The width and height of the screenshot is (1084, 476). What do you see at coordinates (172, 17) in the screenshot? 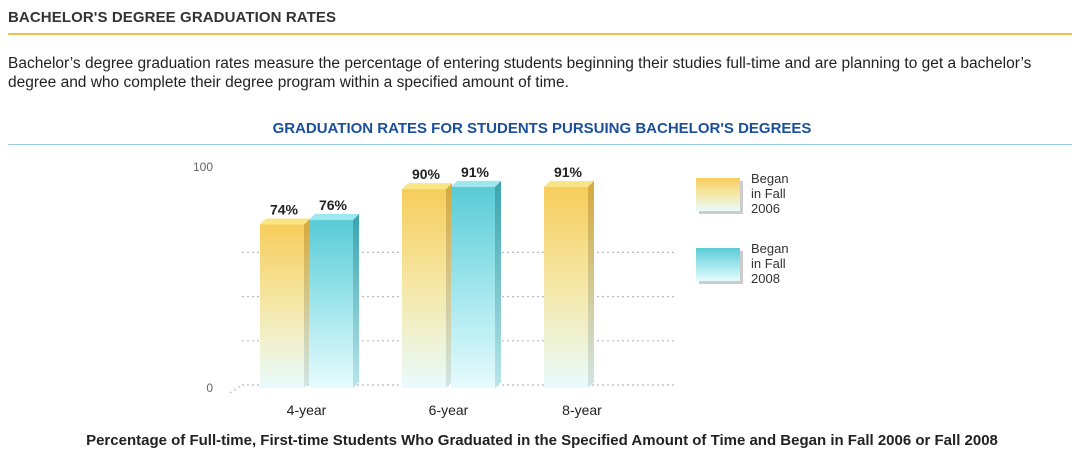
I see `section-title: BACHELOR'S DEGREE GRADUATION RATES` at bounding box center [172, 17].